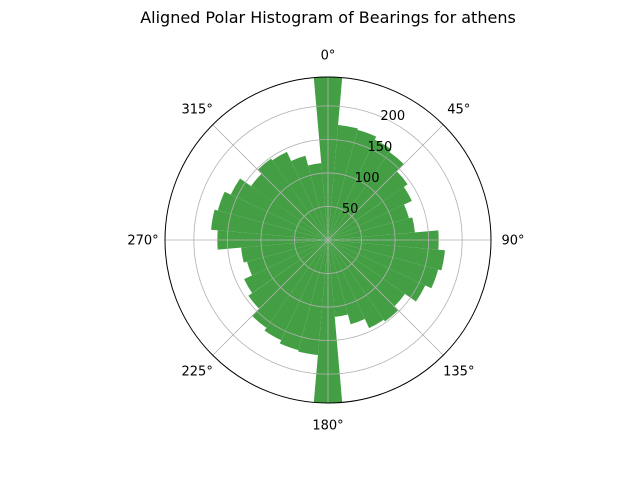 The height and width of the screenshot is (480, 640). Describe the element at coordinates (197, 371) in the screenshot. I see `theta-tick-label: 225°` at that location.